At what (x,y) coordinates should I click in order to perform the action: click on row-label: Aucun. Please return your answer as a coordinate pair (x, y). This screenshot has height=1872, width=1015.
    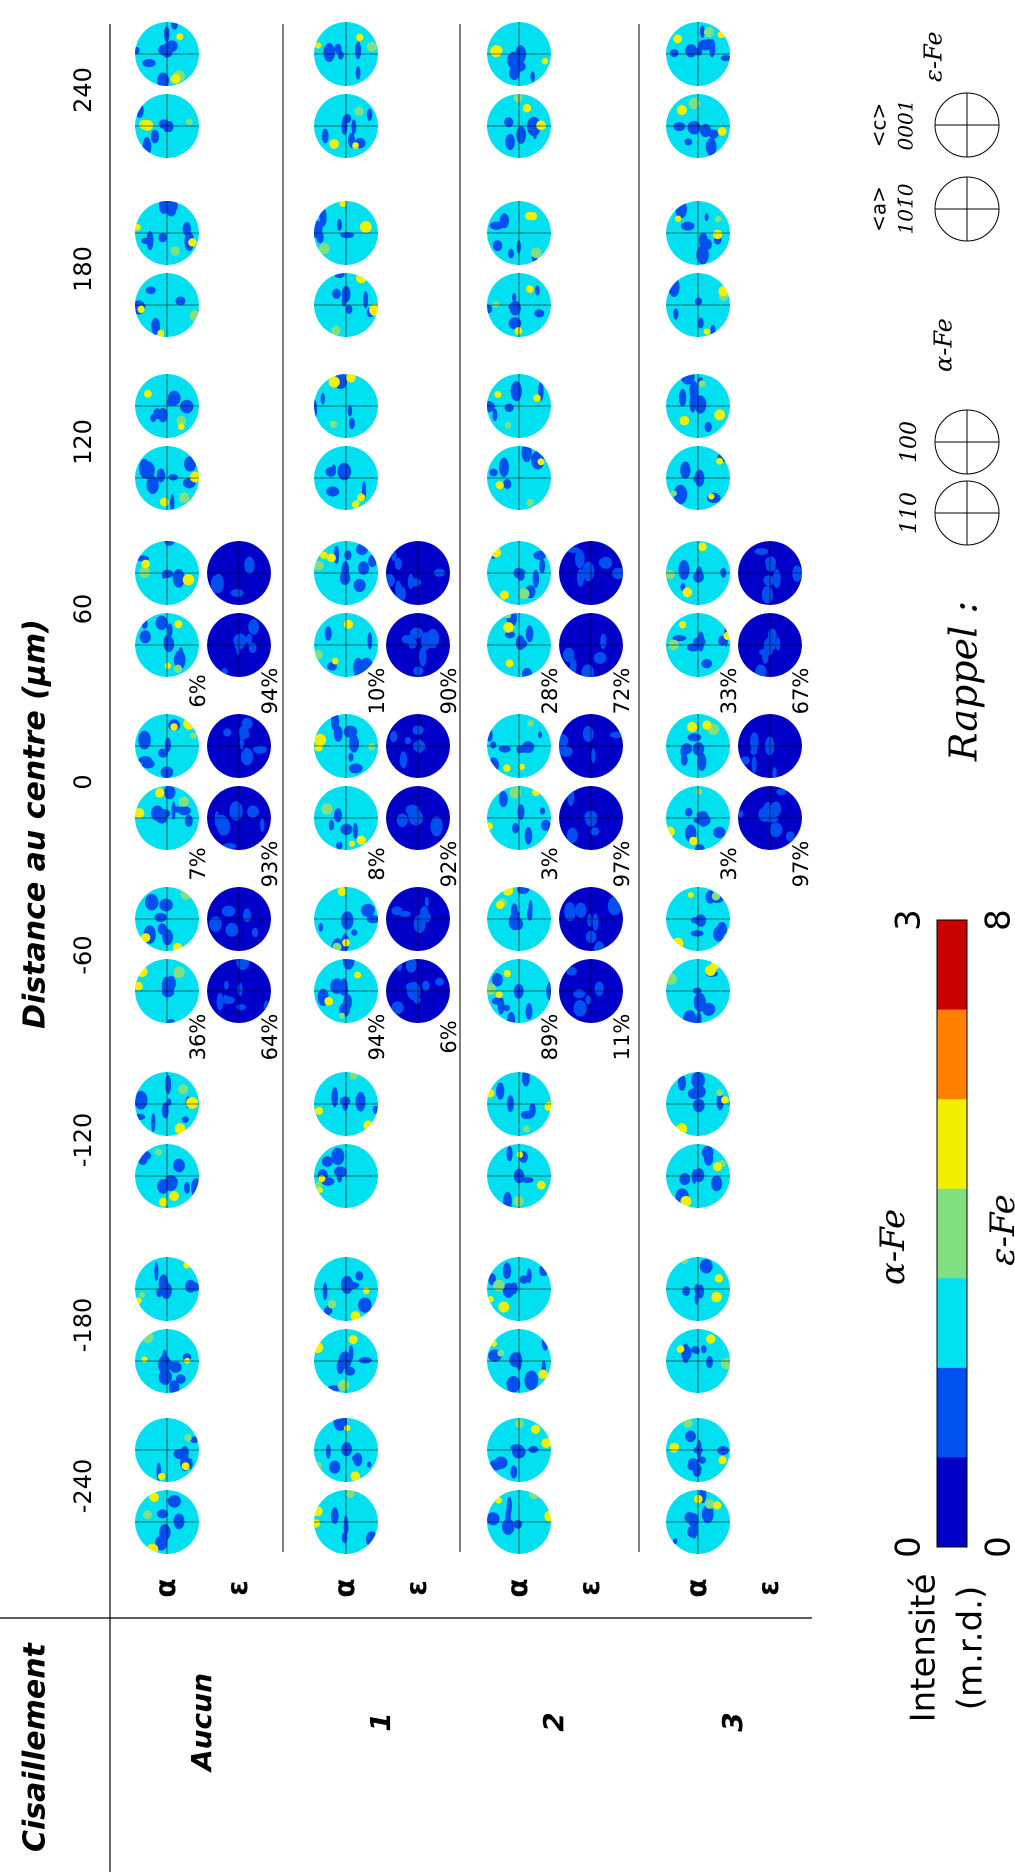
    Looking at the image, I should click on (201, 1723).